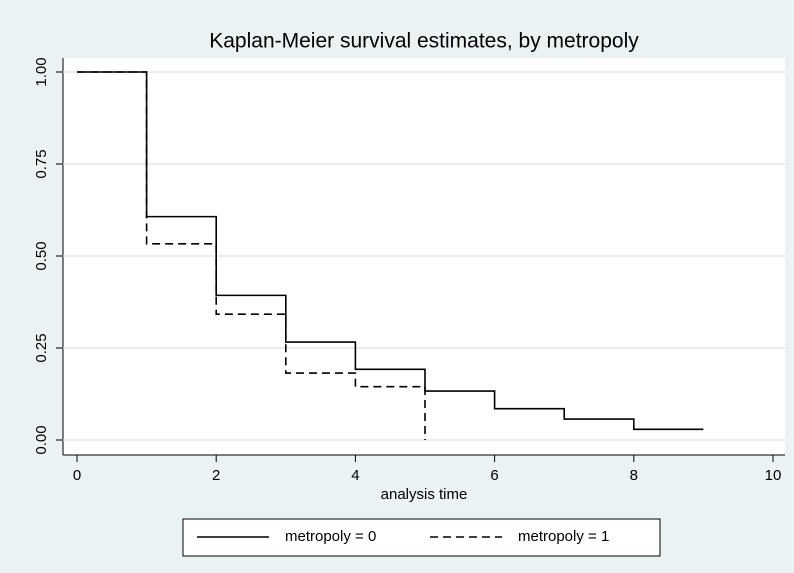 The height and width of the screenshot is (573, 794). What do you see at coordinates (494, 475) in the screenshot?
I see `x-tick-label: 6` at bounding box center [494, 475].